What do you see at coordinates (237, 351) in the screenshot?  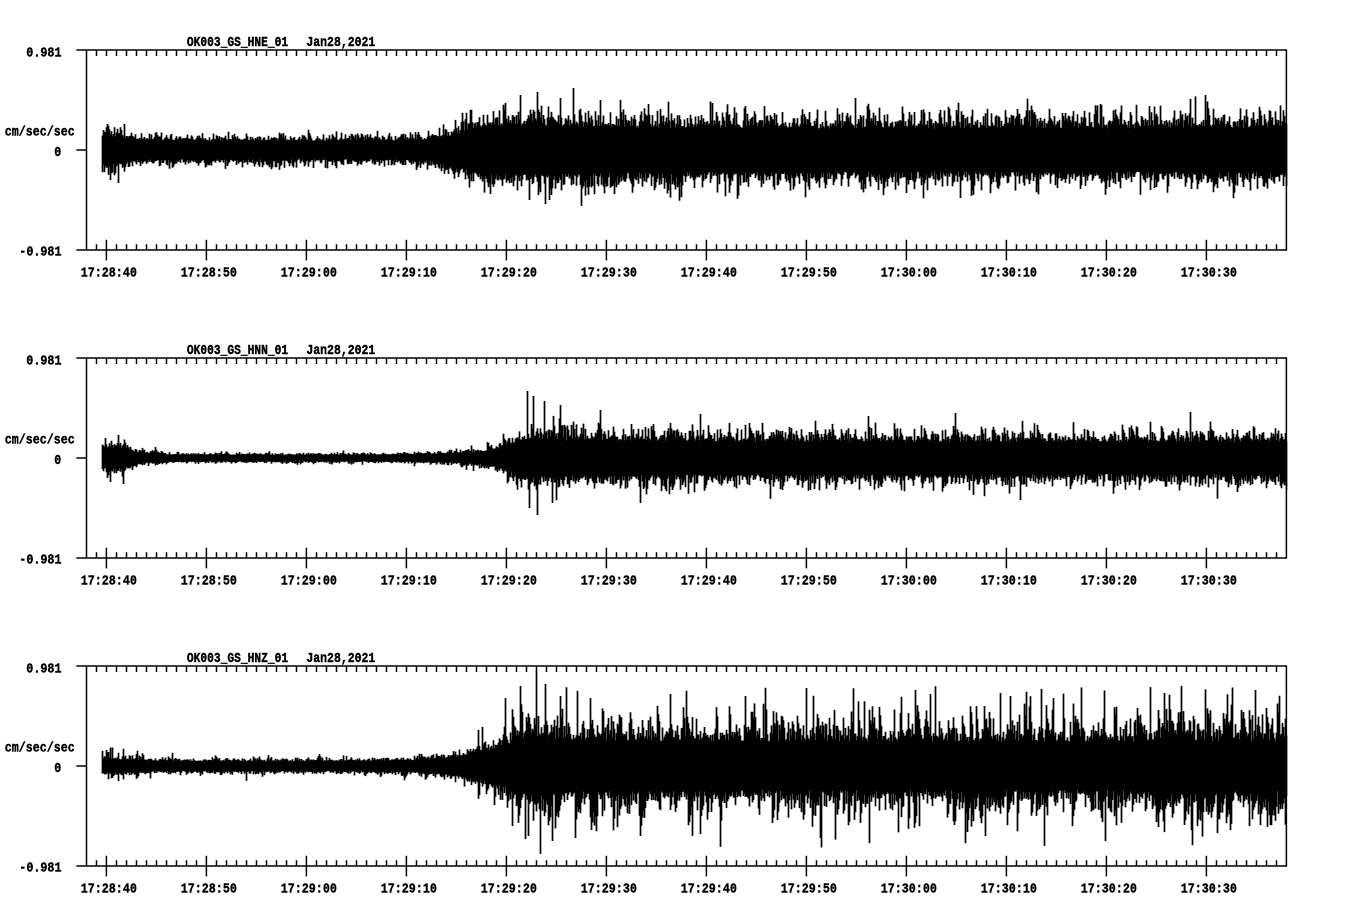 I see `svg-text: OK003_GS_HNN_01` at bounding box center [237, 351].